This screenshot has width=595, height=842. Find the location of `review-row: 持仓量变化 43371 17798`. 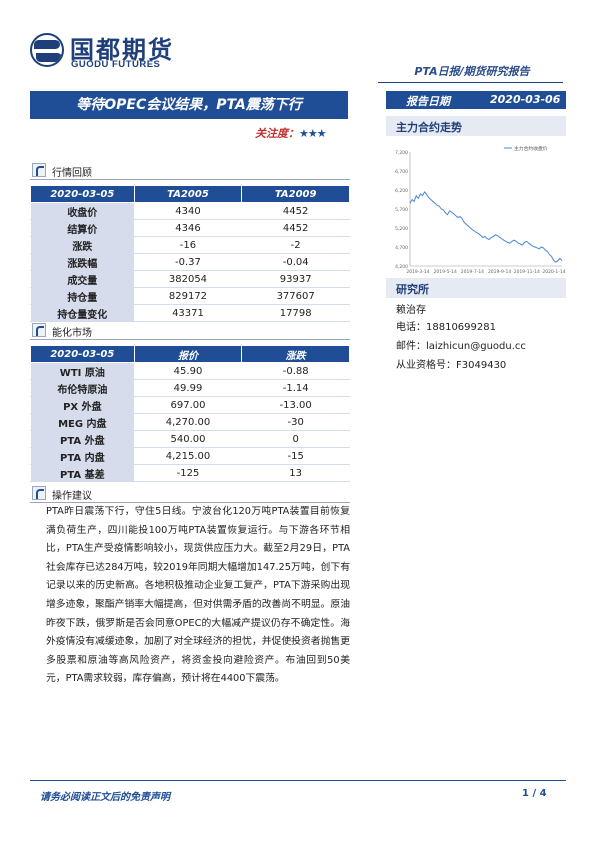

review-row: 持仓量变化 43371 17798 is located at coordinates (190, 313).